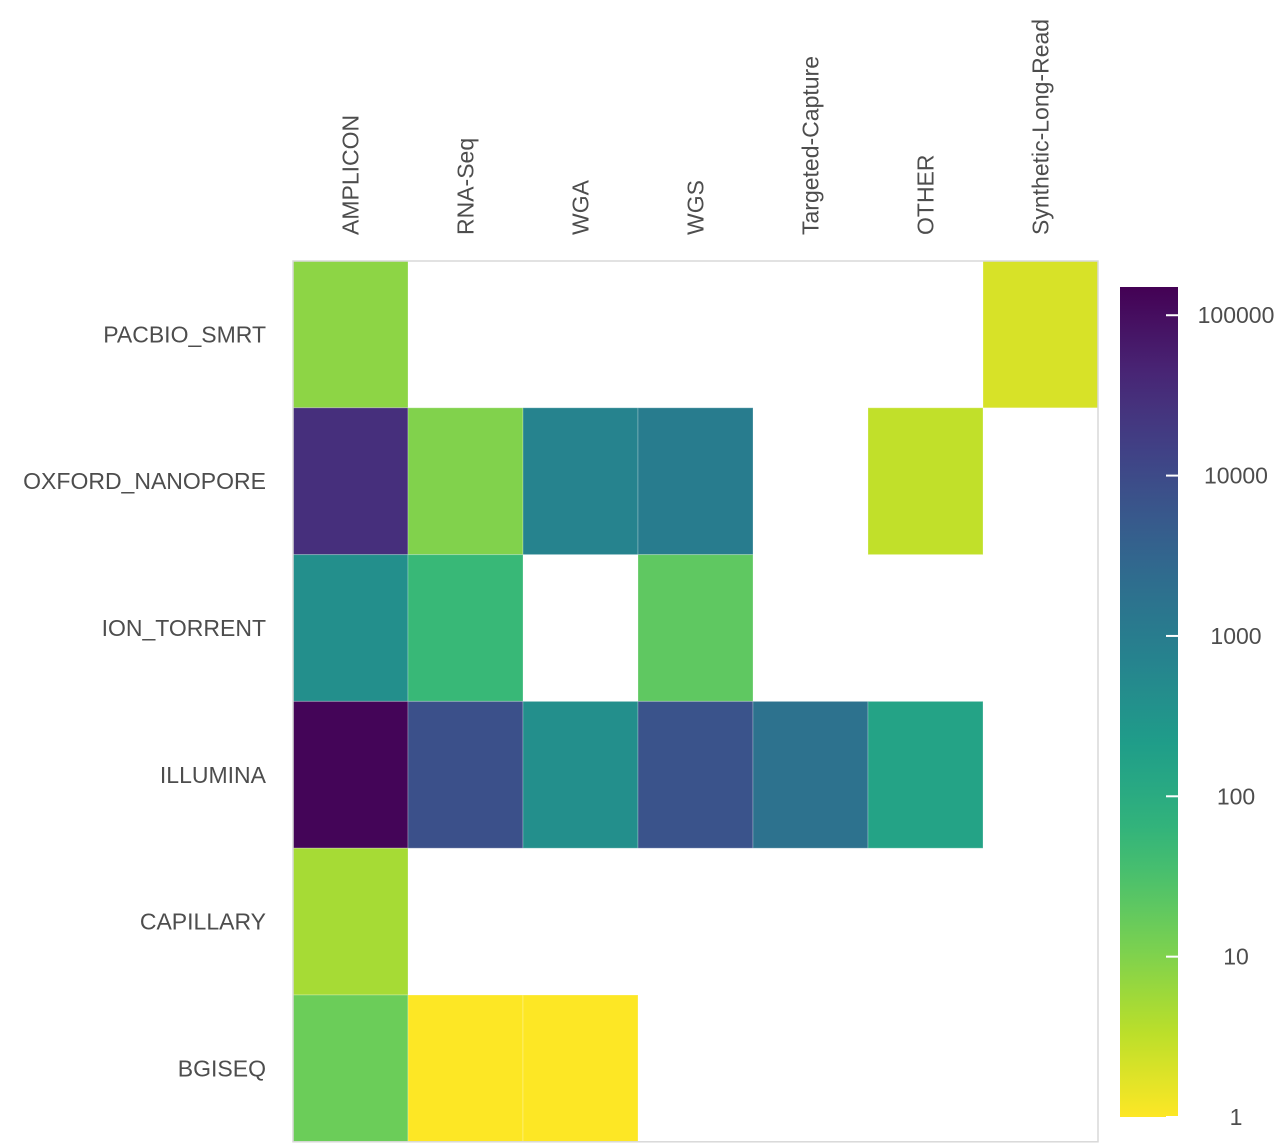  I want to click on colorbar-tick-label: 100, so click(1236, 796).